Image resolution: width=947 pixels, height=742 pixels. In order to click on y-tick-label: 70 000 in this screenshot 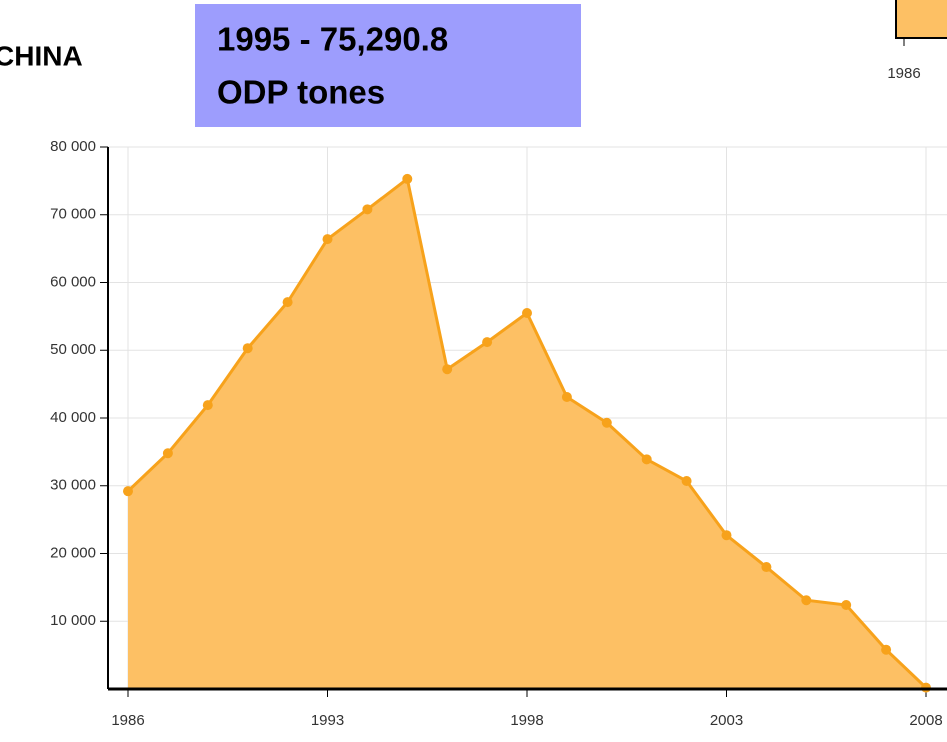, I will do `click(73, 214)`.